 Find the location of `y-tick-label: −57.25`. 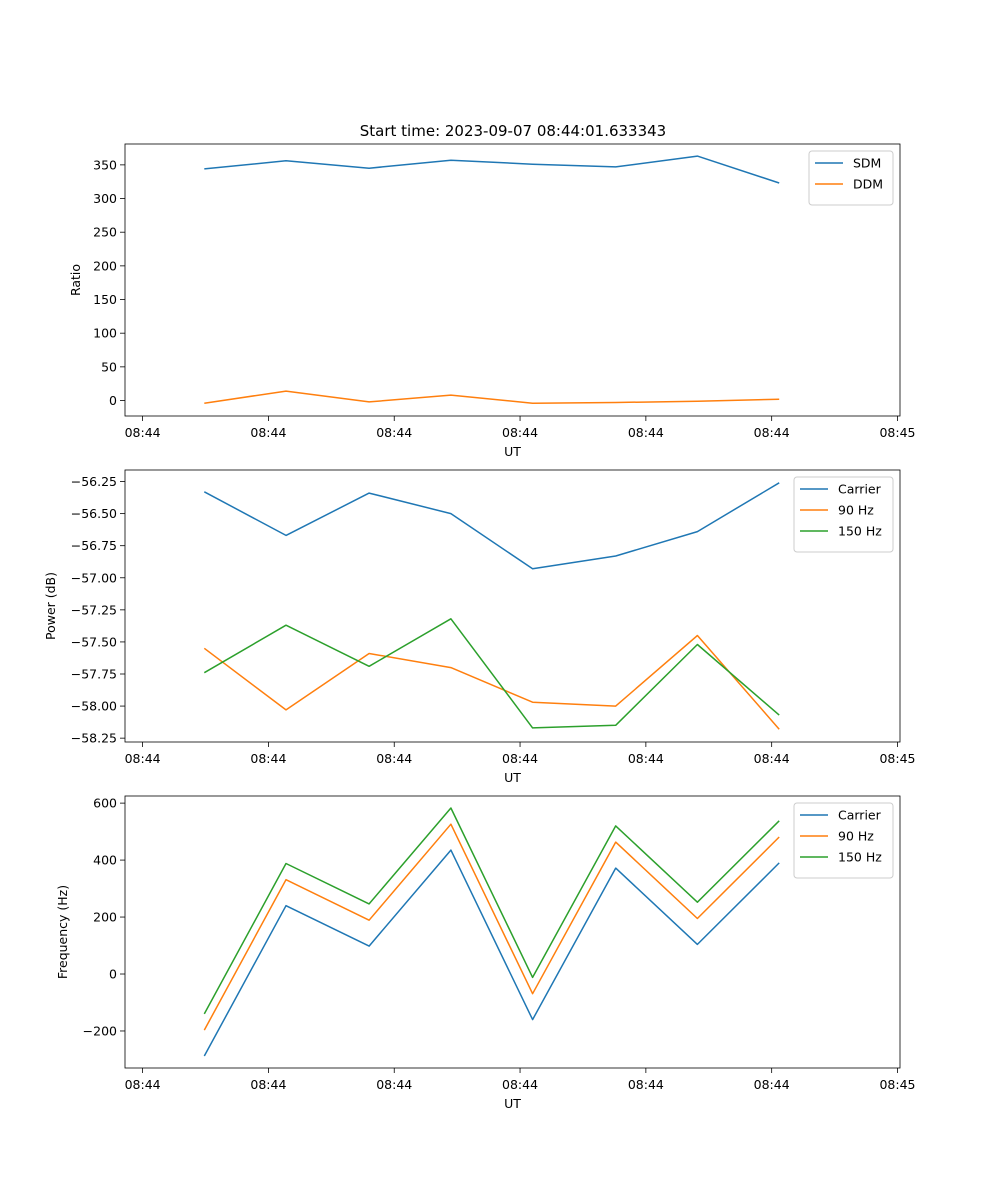

y-tick-label: −57.25 is located at coordinates (94, 609).